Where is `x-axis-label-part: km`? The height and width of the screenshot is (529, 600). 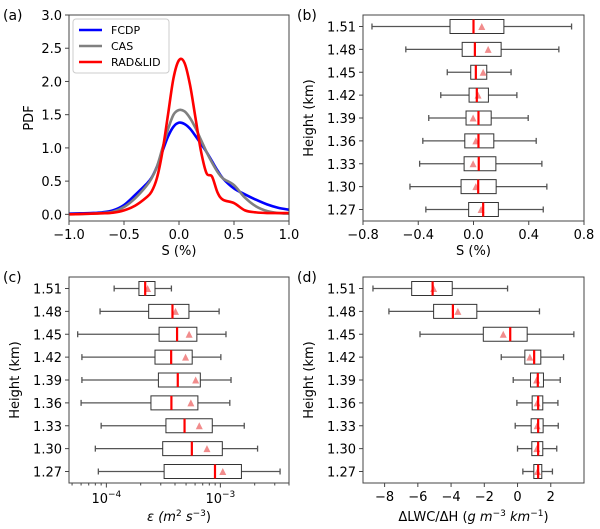 x-axis-label-part: km is located at coordinates (518, 517).